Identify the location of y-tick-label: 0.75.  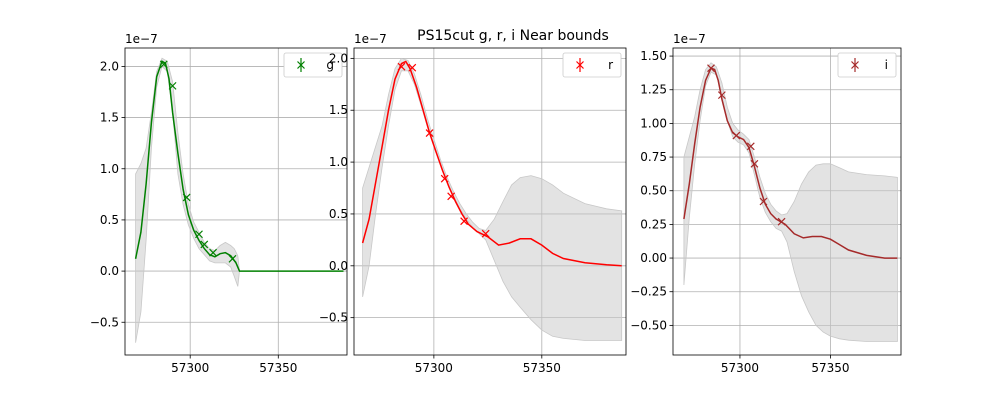
(653, 157).